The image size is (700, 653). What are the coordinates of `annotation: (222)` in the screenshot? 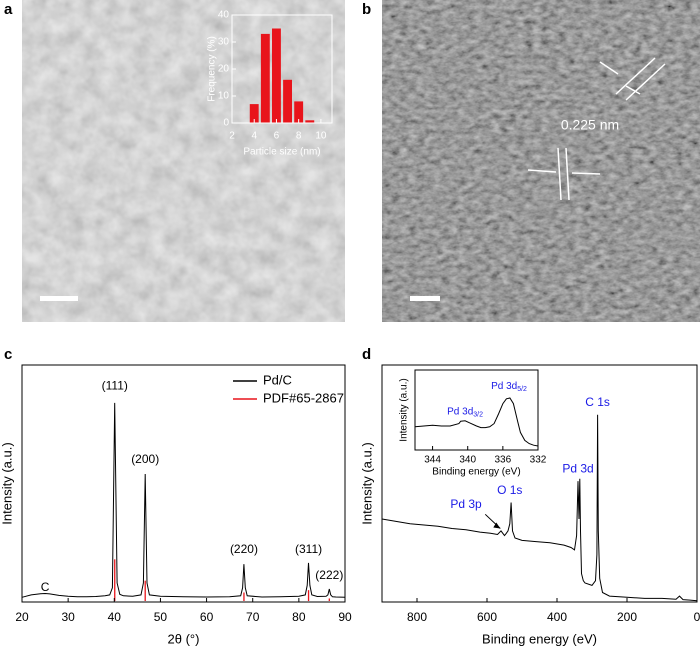 It's located at (329, 575).